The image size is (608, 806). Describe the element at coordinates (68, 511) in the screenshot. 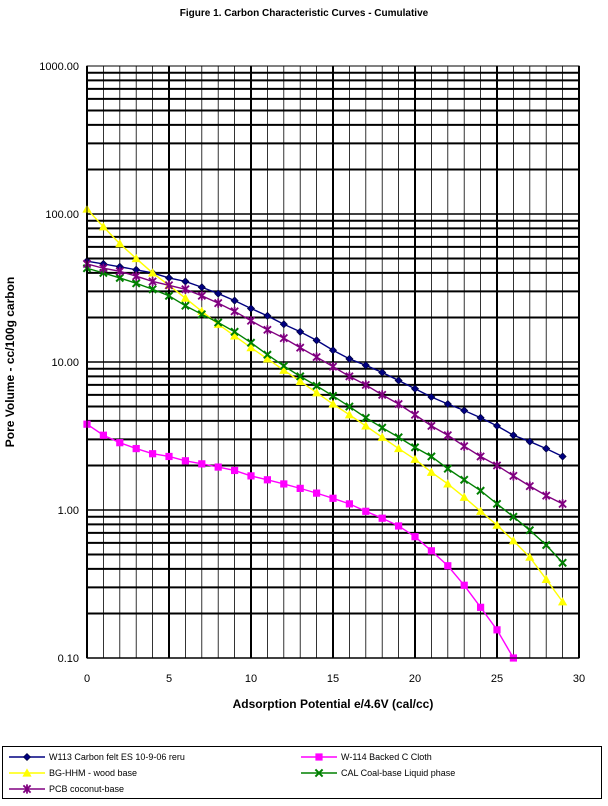

I see `y-tick-label: 1.00` at that location.